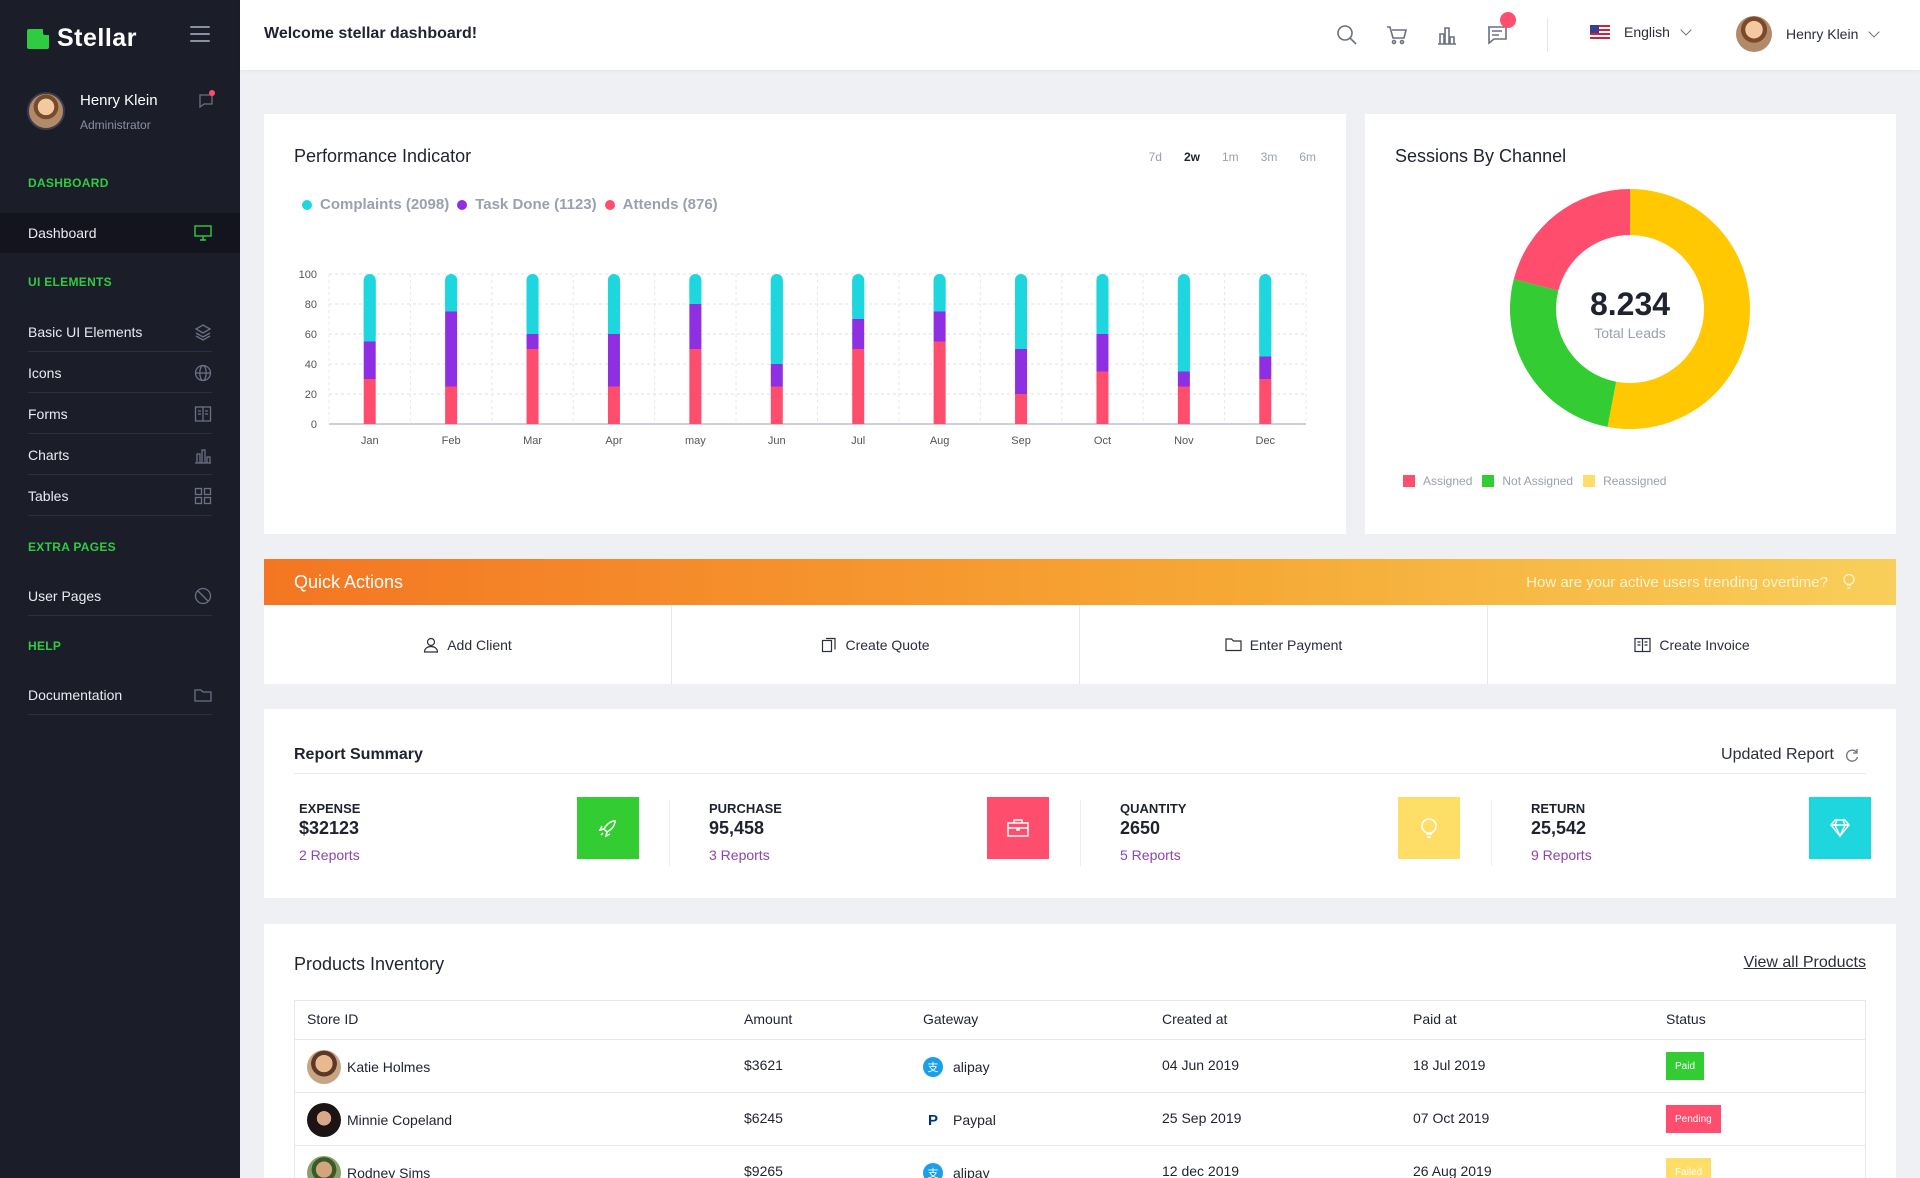 The height and width of the screenshot is (1178, 1920). What do you see at coordinates (349, 582) in the screenshot?
I see `card-title: Quick Actions` at bounding box center [349, 582].